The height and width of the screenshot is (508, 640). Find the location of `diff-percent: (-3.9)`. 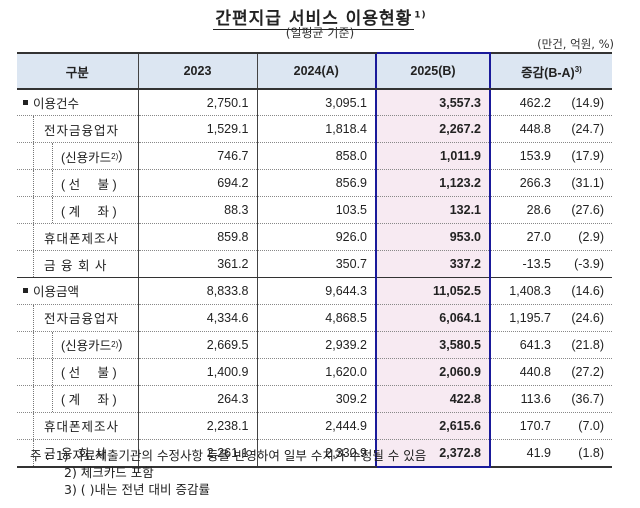

diff-percent: (-3.9) is located at coordinates (589, 264).